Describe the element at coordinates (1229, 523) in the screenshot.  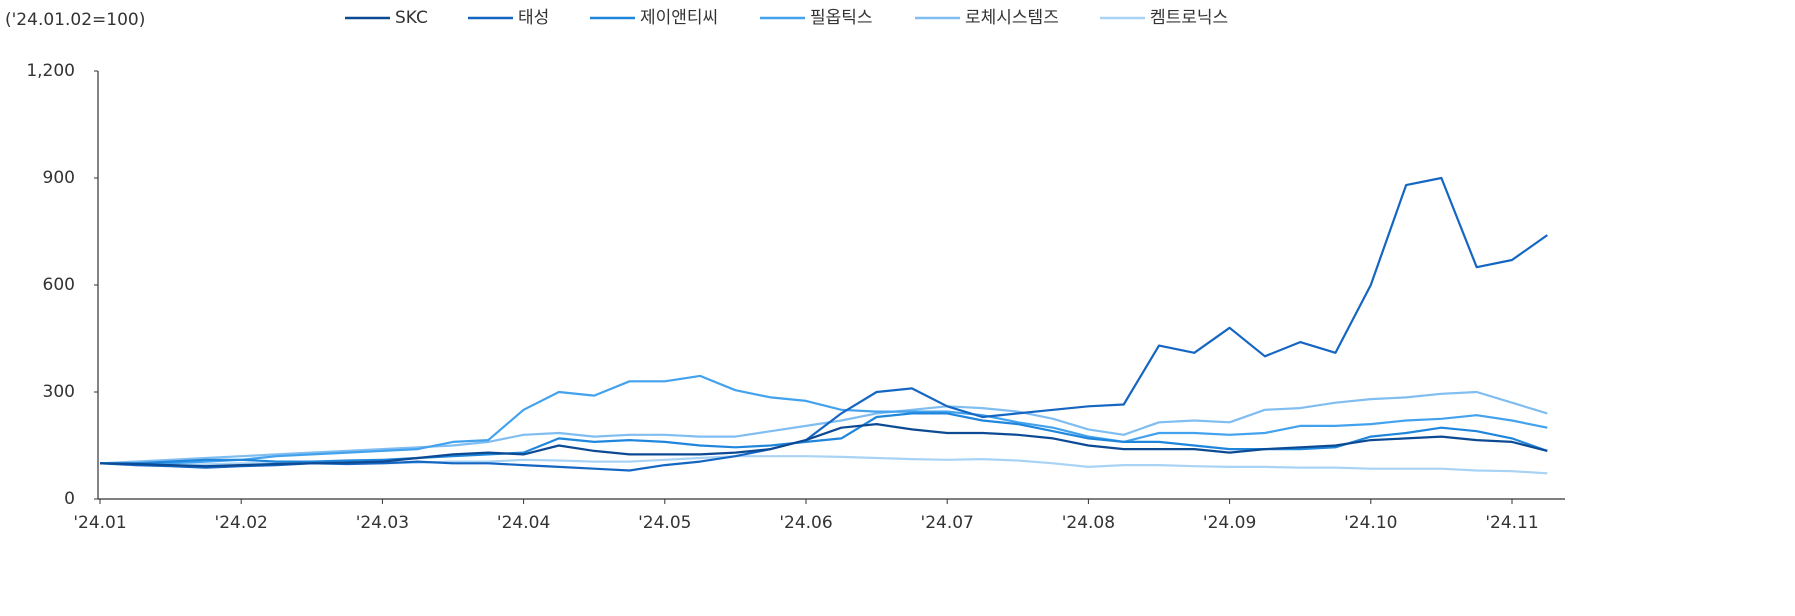
I see `x-tick-label: '24.09` at that location.